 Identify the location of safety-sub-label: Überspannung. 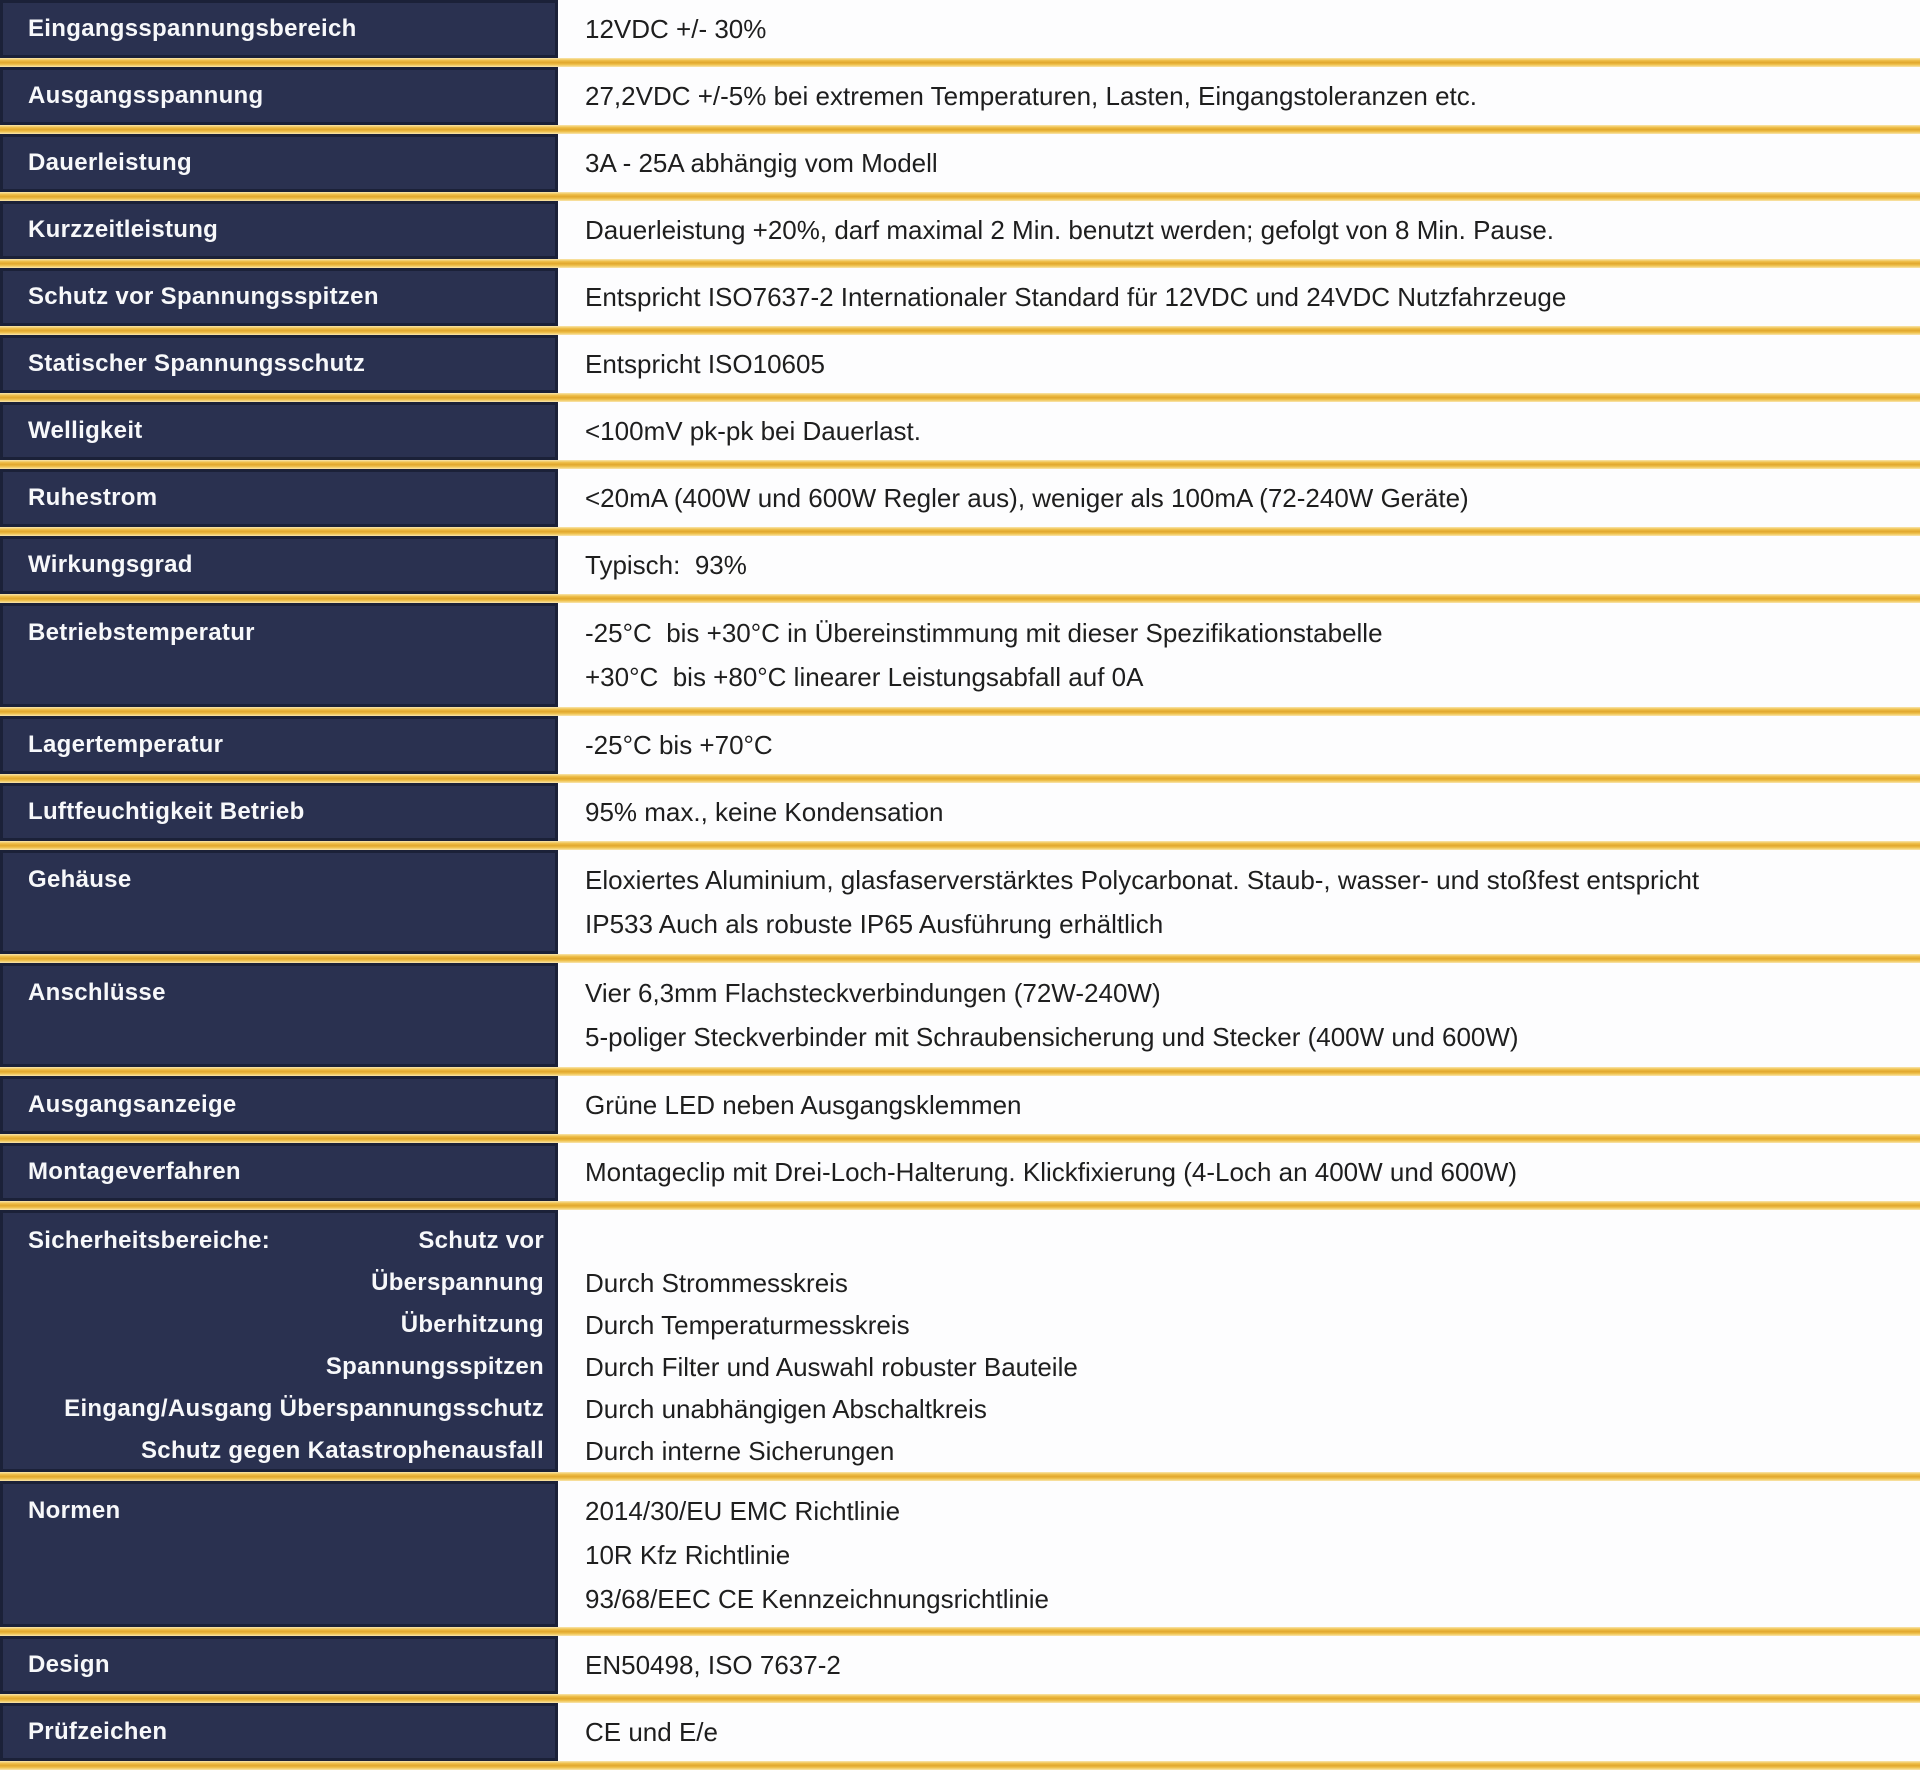
(457, 1282).